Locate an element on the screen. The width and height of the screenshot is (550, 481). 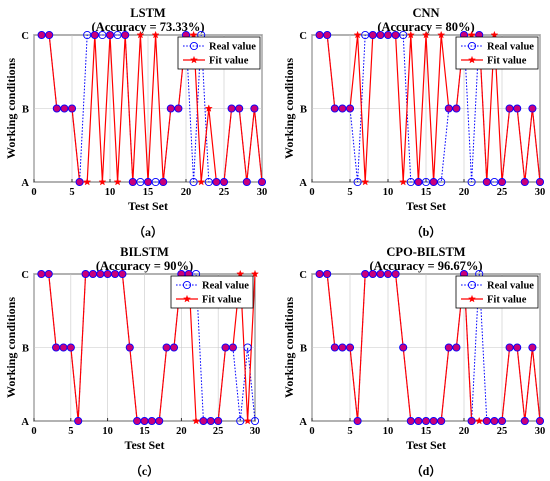
x-tick-label: 10 is located at coordinates (388, 431).